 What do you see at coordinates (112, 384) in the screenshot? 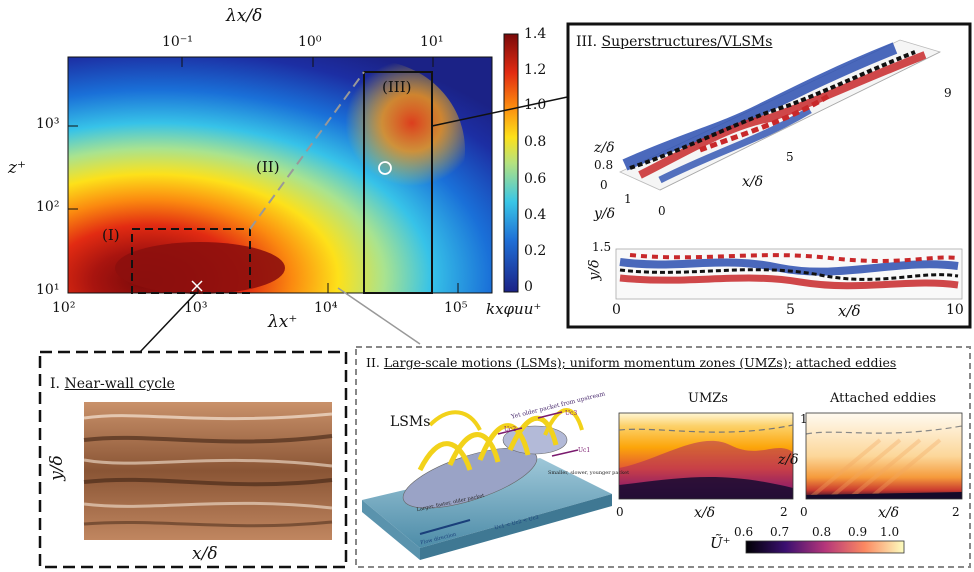
I see `panel-I-title: I. Near-wall cycle` at bounding box center [112, 384].